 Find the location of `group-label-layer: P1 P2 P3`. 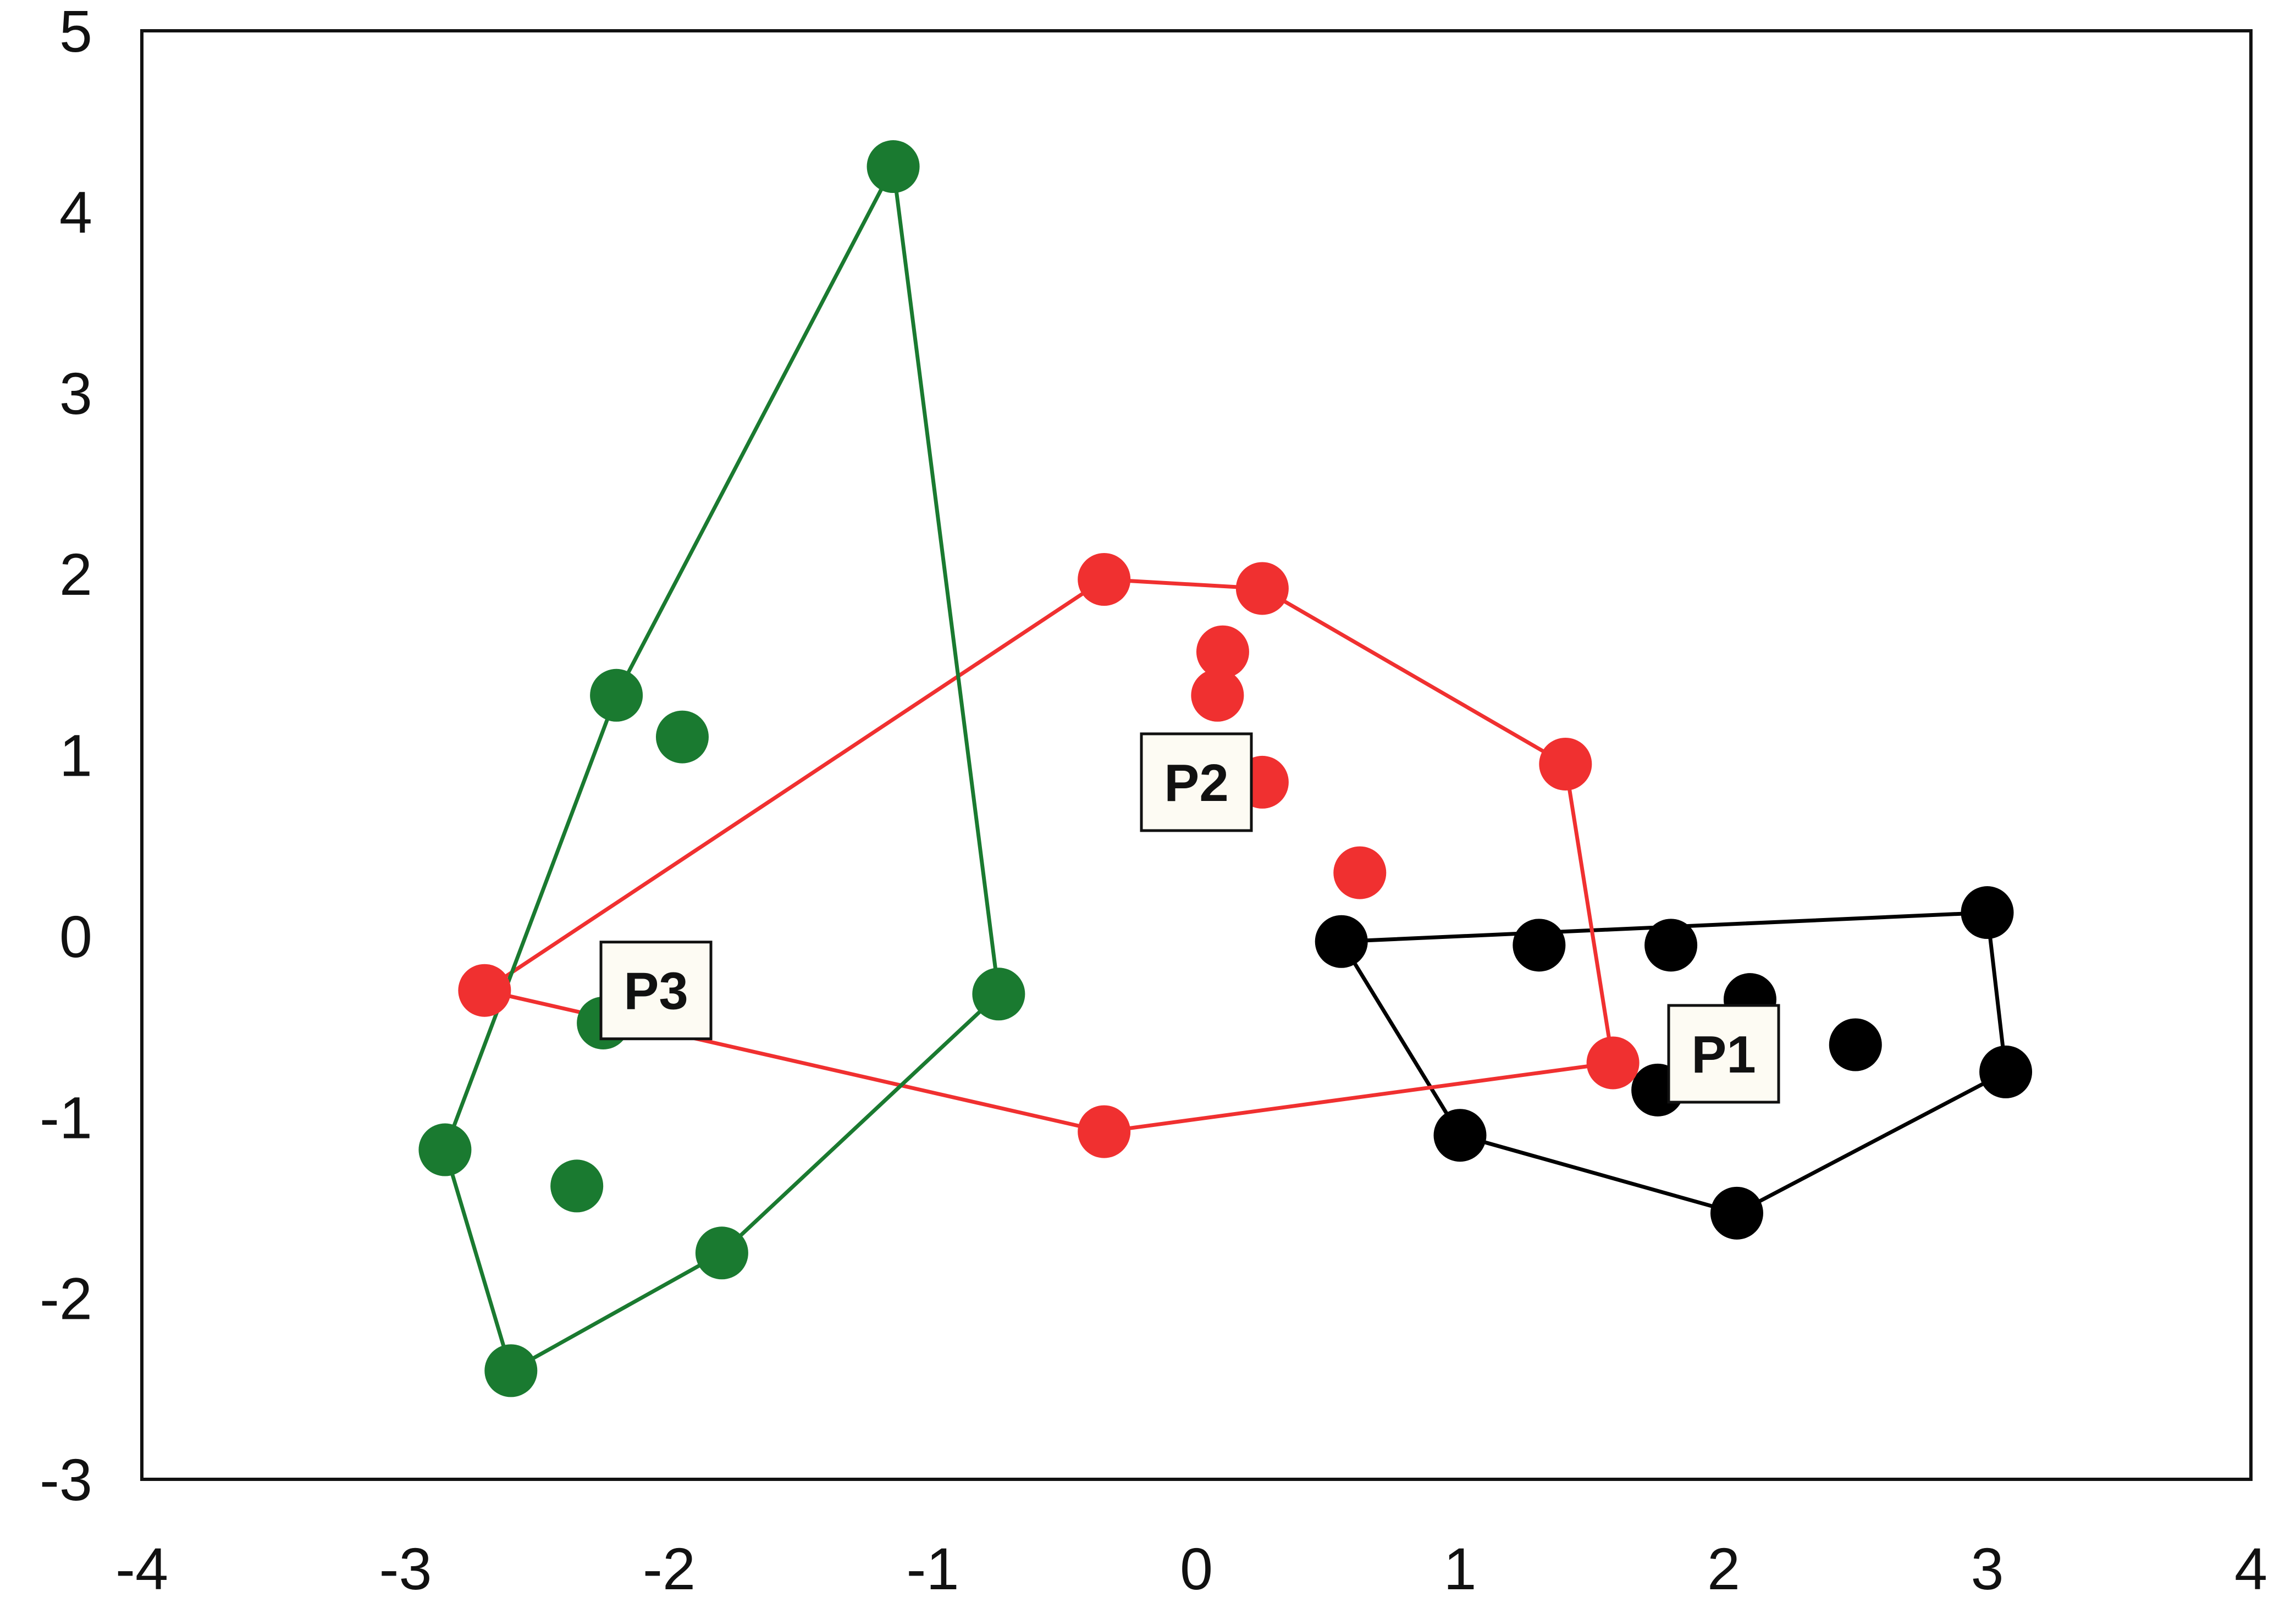

group-label-layer: P1 P2 P3 is located at coordinates (1189, 918).